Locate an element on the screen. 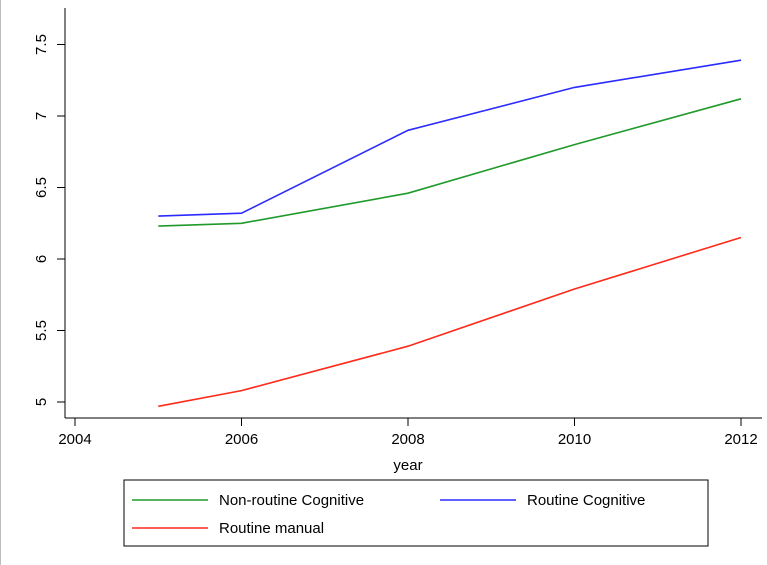  x-axis-ticks: 2004 2006 2008 2010 2012 is located at coordinates (408, 433).